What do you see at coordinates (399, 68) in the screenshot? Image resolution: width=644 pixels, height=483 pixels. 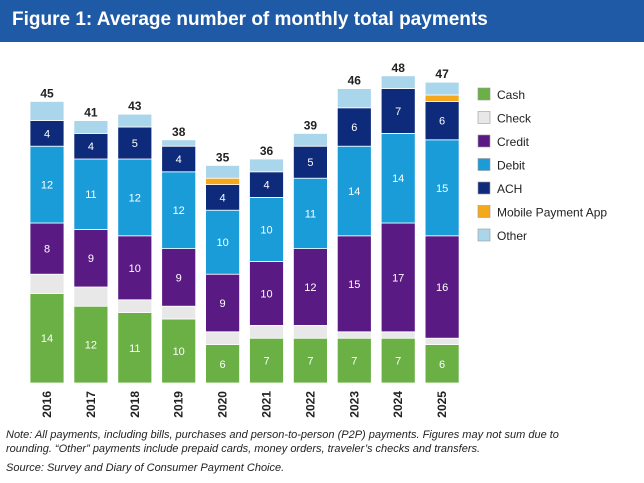 I see `total-label-2024: 48` at bounding box center [399, 68].